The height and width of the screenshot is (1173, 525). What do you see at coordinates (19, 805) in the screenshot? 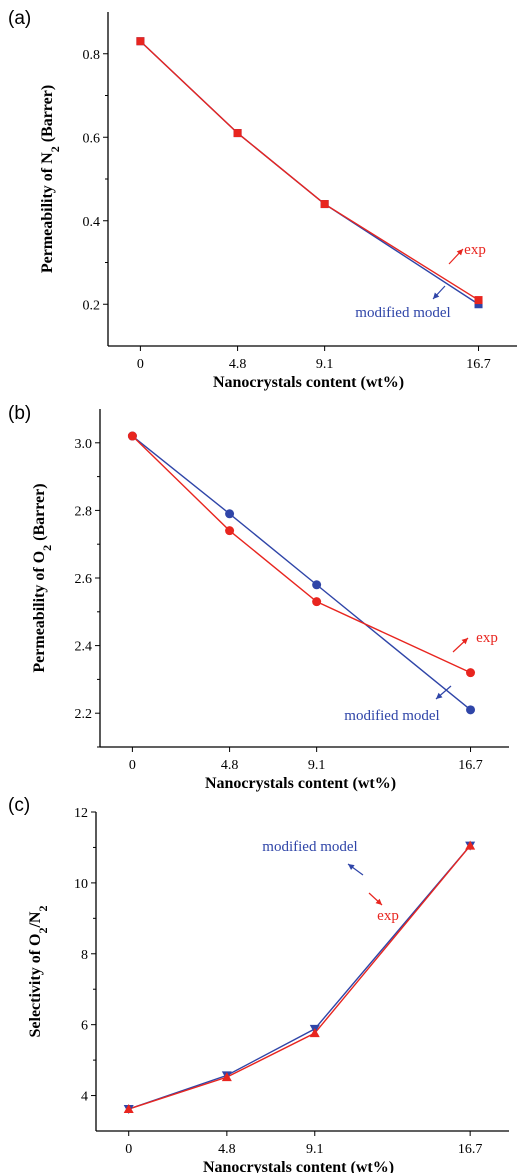
I see `panel-label-c: (c)` at bounding box center [19, 805].